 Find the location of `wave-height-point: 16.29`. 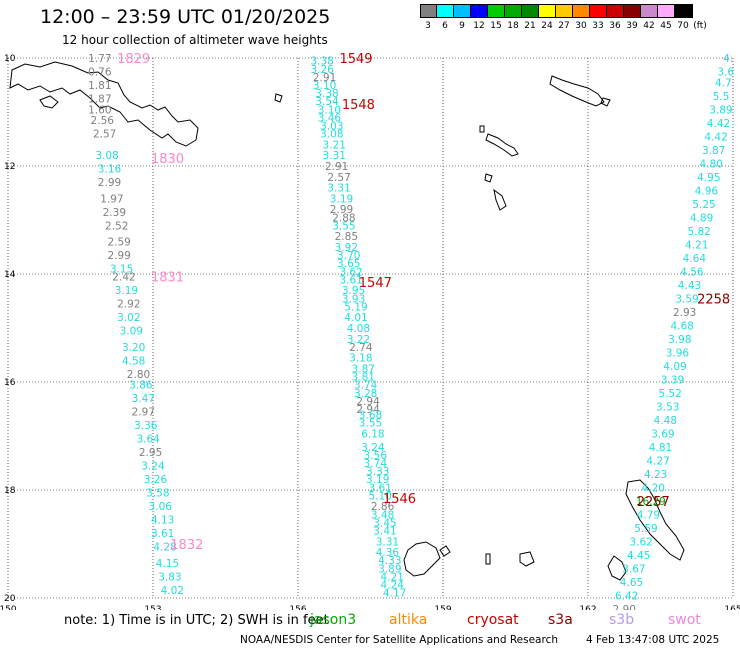

wave-height-point: 16.29 is located at coordinates (651, 502).